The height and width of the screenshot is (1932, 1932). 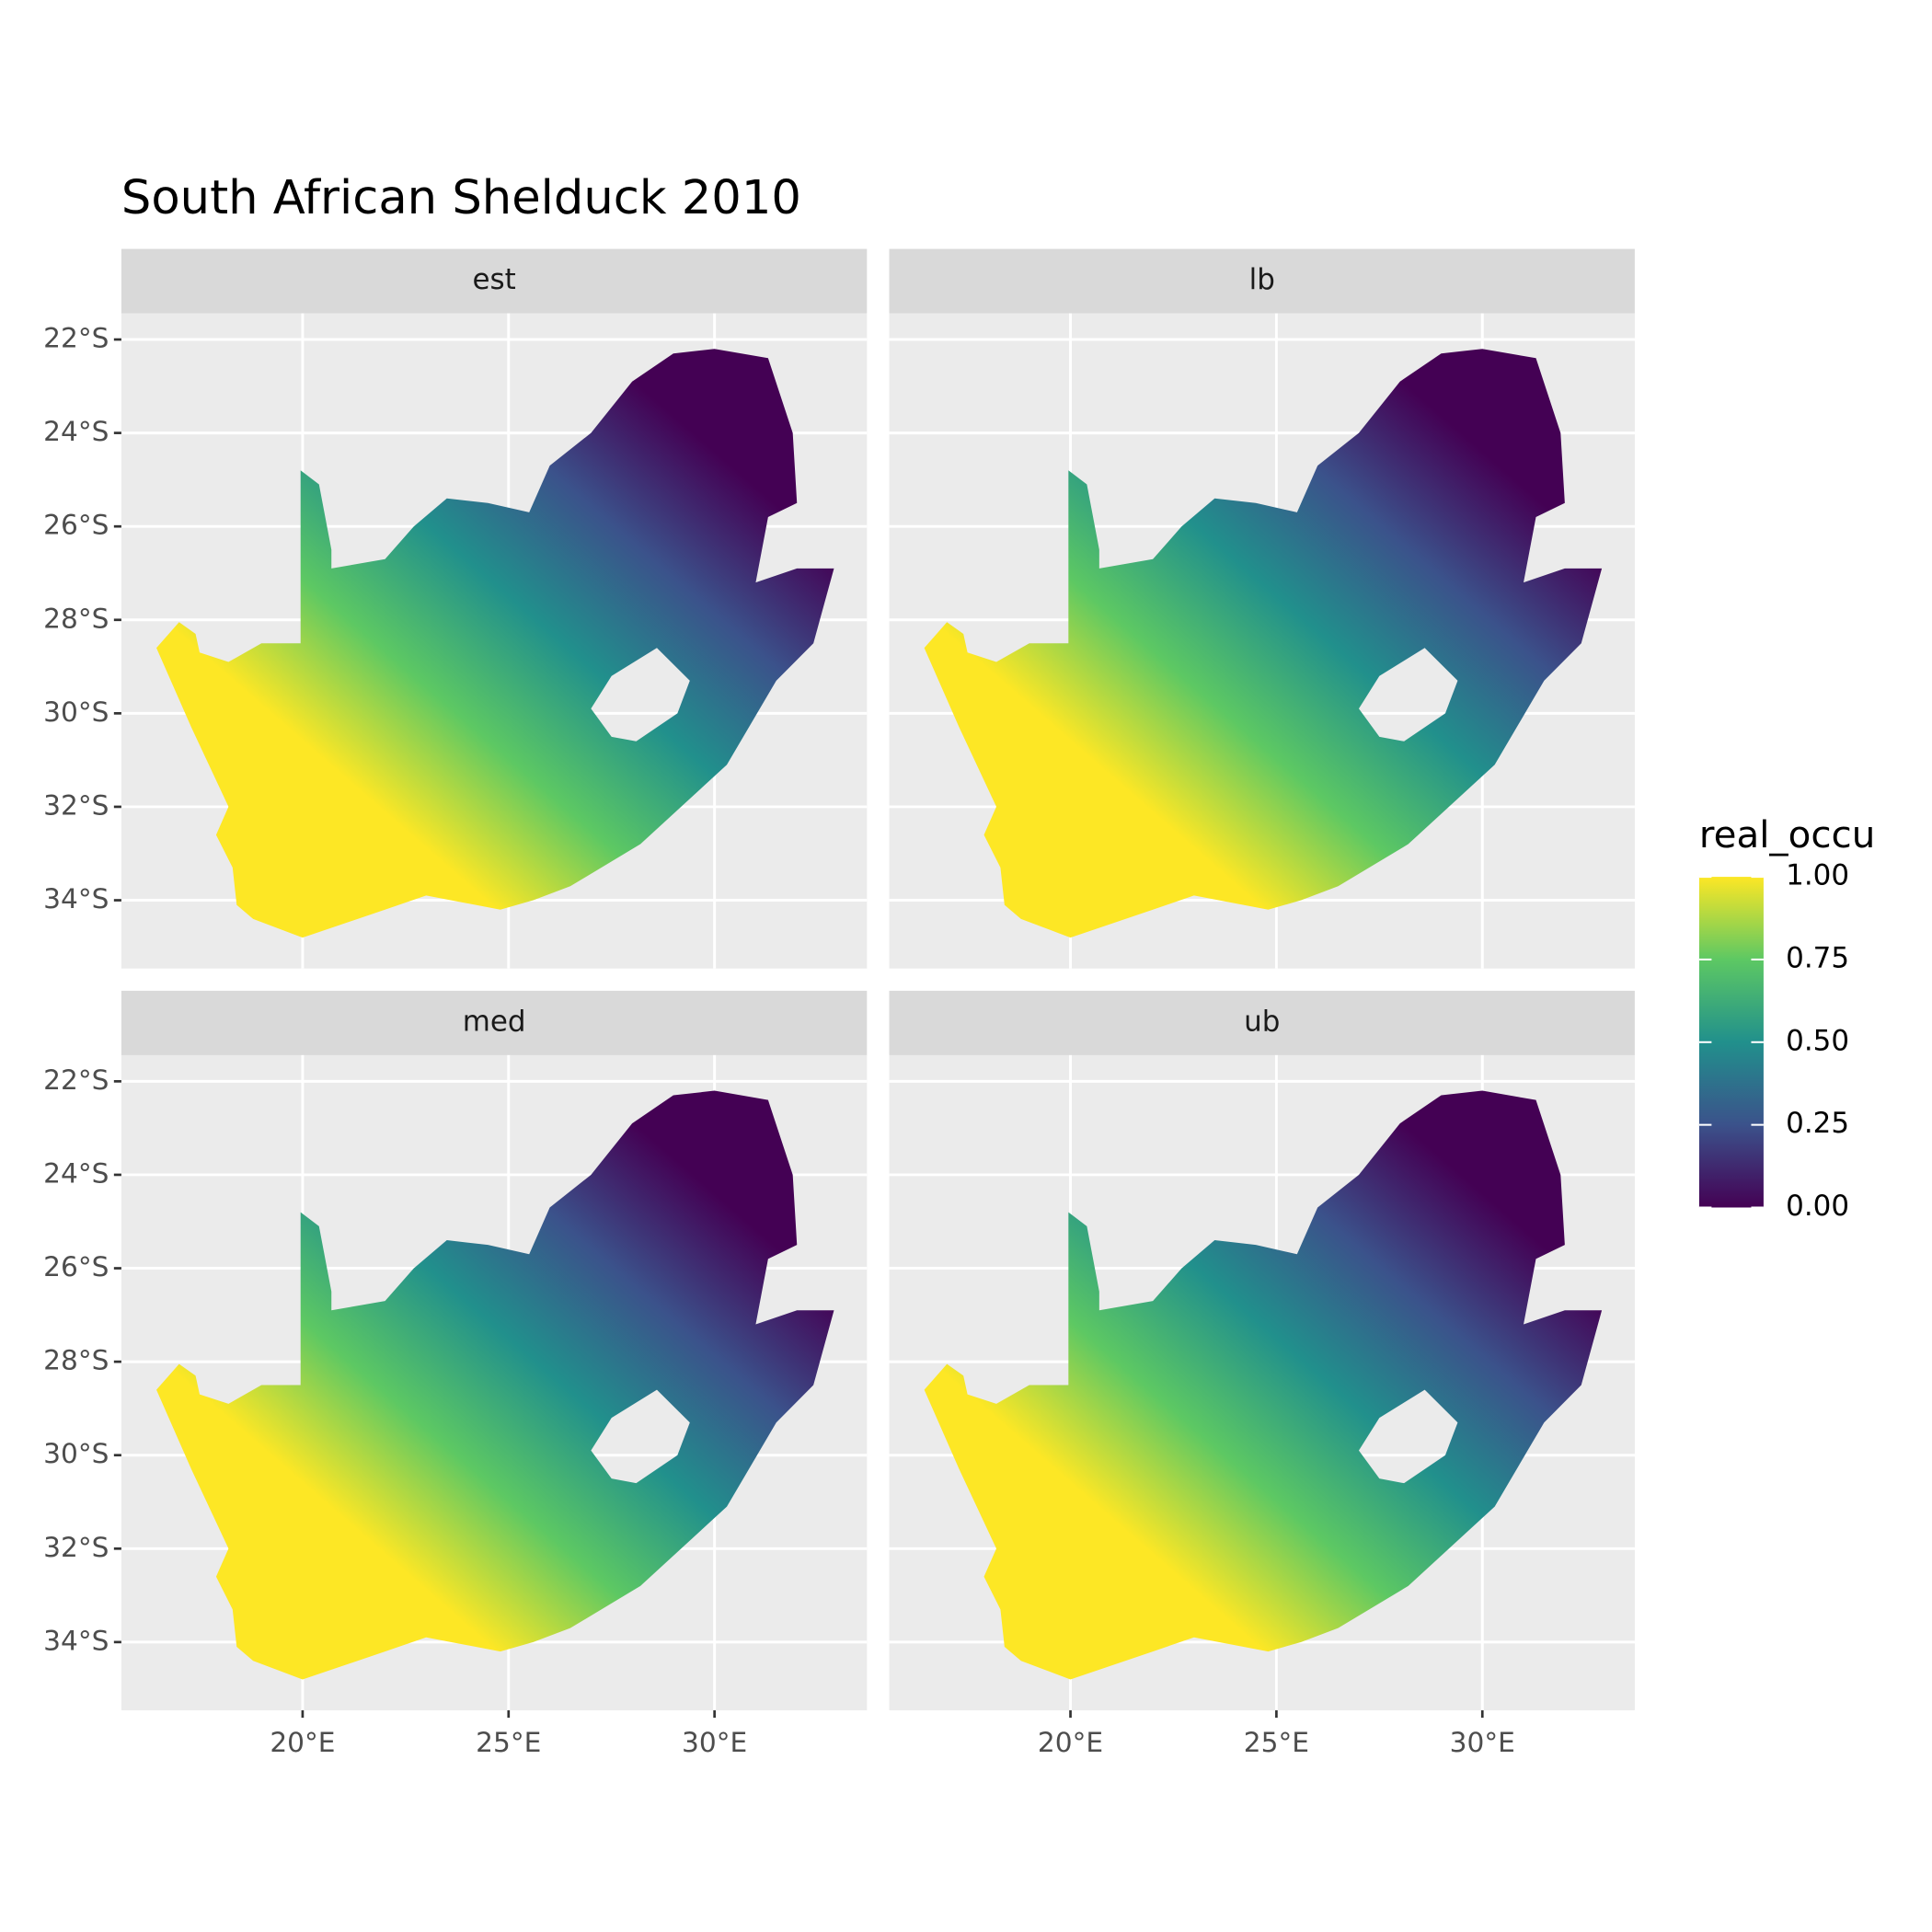 I want to click on legend-label: 0.75, so click(x=1817, y=957).